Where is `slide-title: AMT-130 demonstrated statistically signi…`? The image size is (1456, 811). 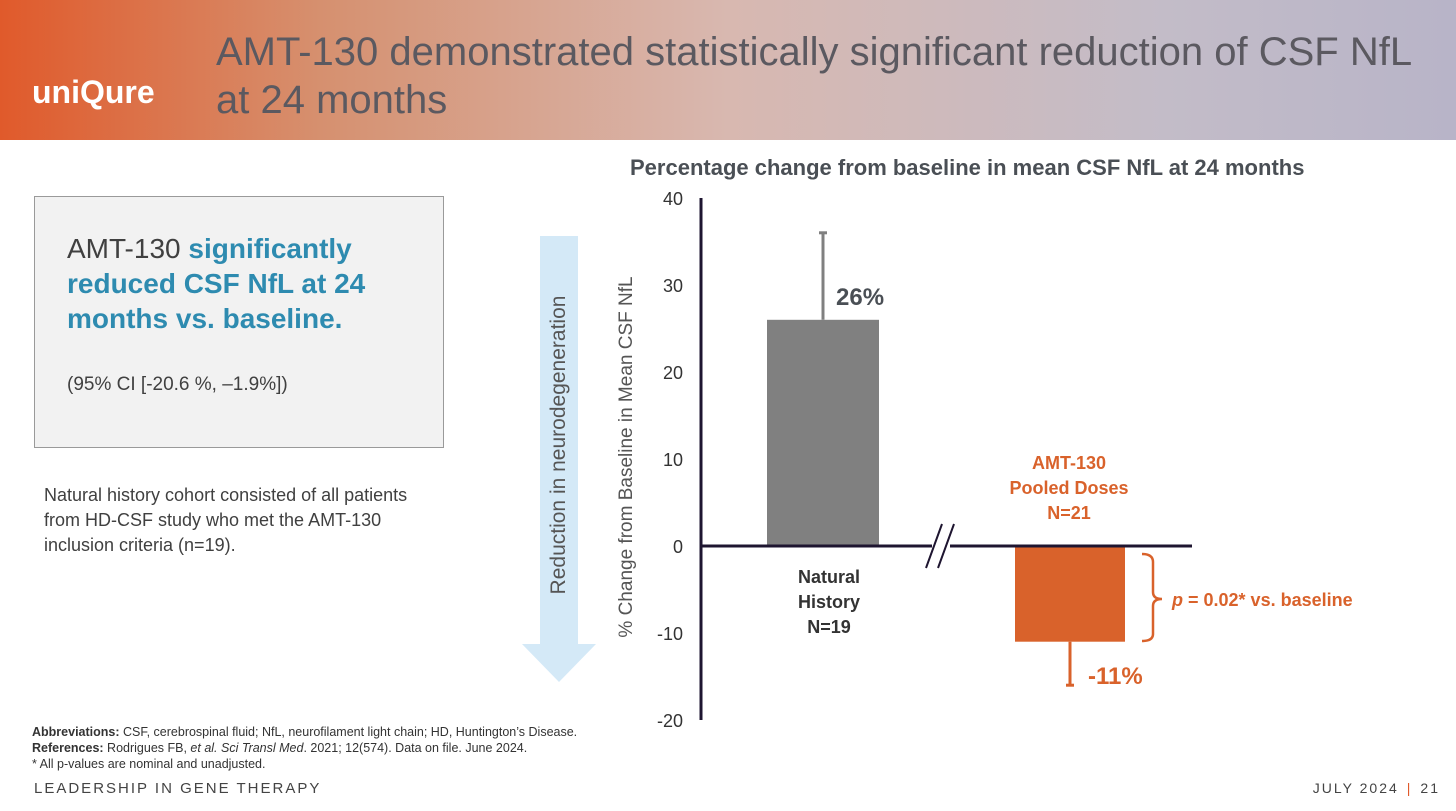
slide-title: AMT-130 demonstrated statistically signi… is located at coordinates (813, 76).